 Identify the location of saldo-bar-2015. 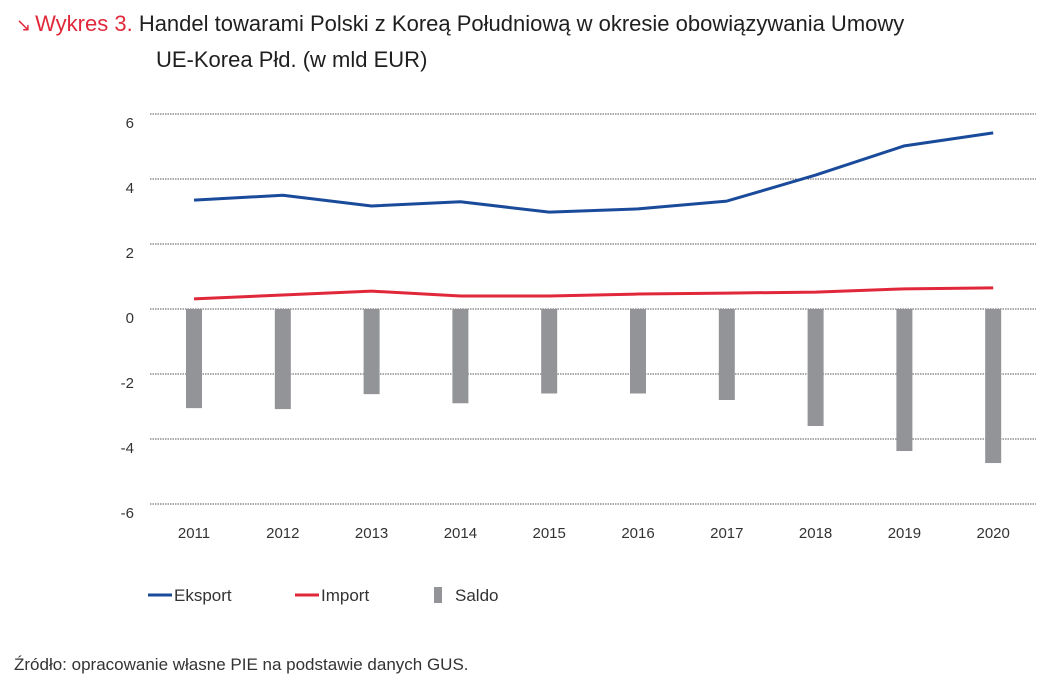
(549, 351).